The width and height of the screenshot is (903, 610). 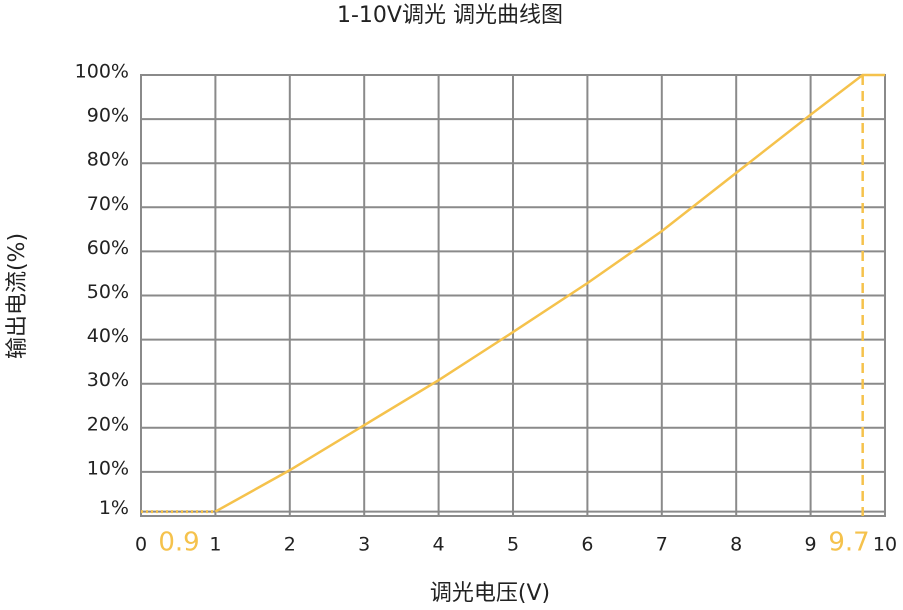 I want to click on x-tick-label: 7, so click(x=662, y=545).